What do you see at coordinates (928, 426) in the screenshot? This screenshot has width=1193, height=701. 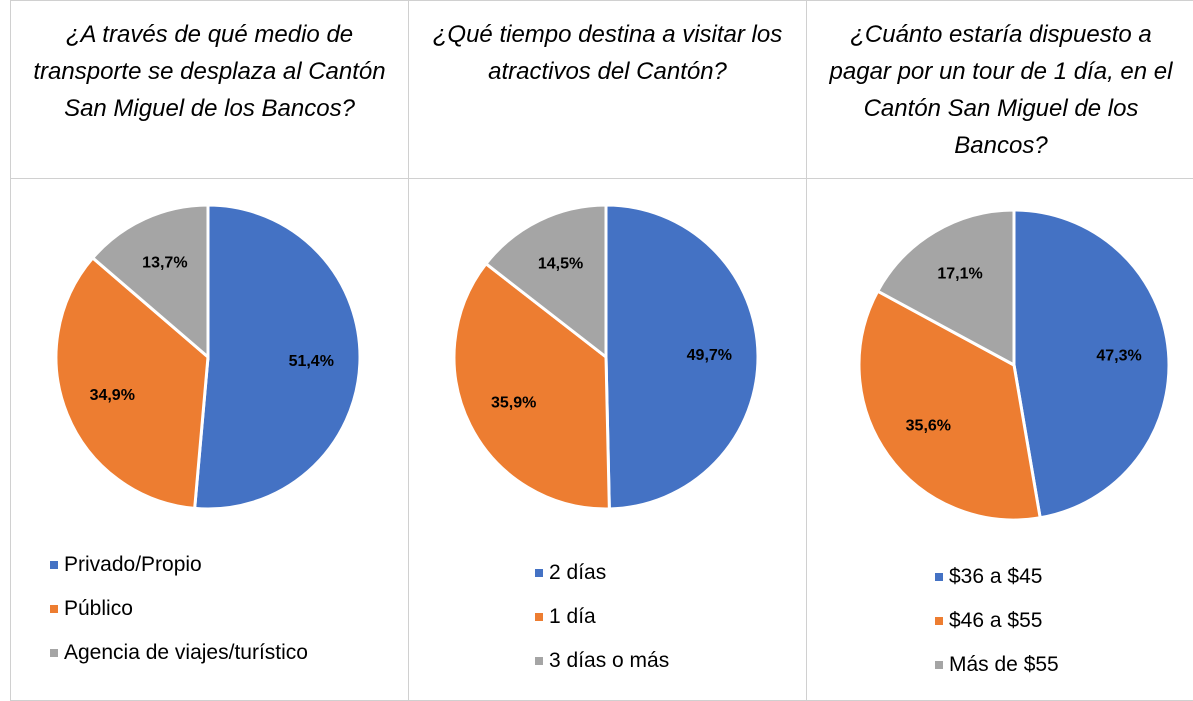 I see `data-label: 35,6%` at bounding box center [928, 426].